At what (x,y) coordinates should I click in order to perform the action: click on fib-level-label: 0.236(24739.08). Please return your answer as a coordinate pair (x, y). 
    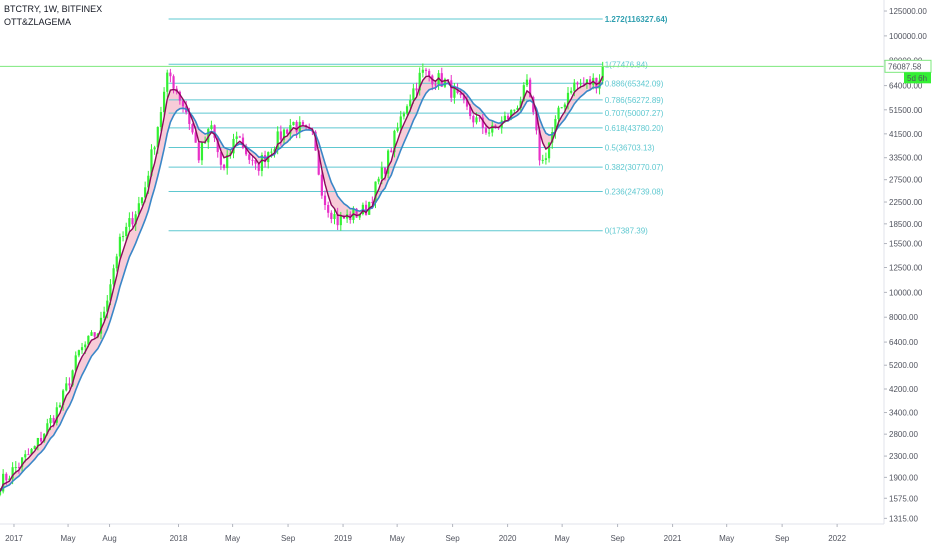
    Looking at the image, I should click on (634, 191).